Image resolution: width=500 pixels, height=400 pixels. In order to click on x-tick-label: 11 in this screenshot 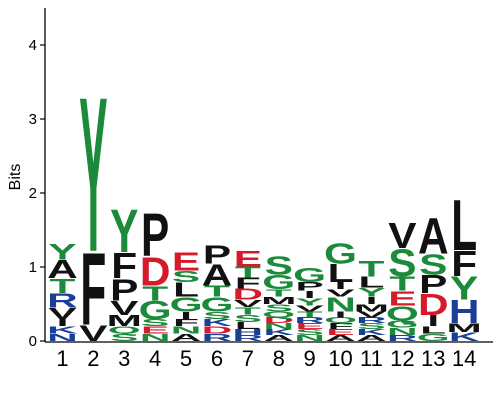, I will do `click(371, 358)`.